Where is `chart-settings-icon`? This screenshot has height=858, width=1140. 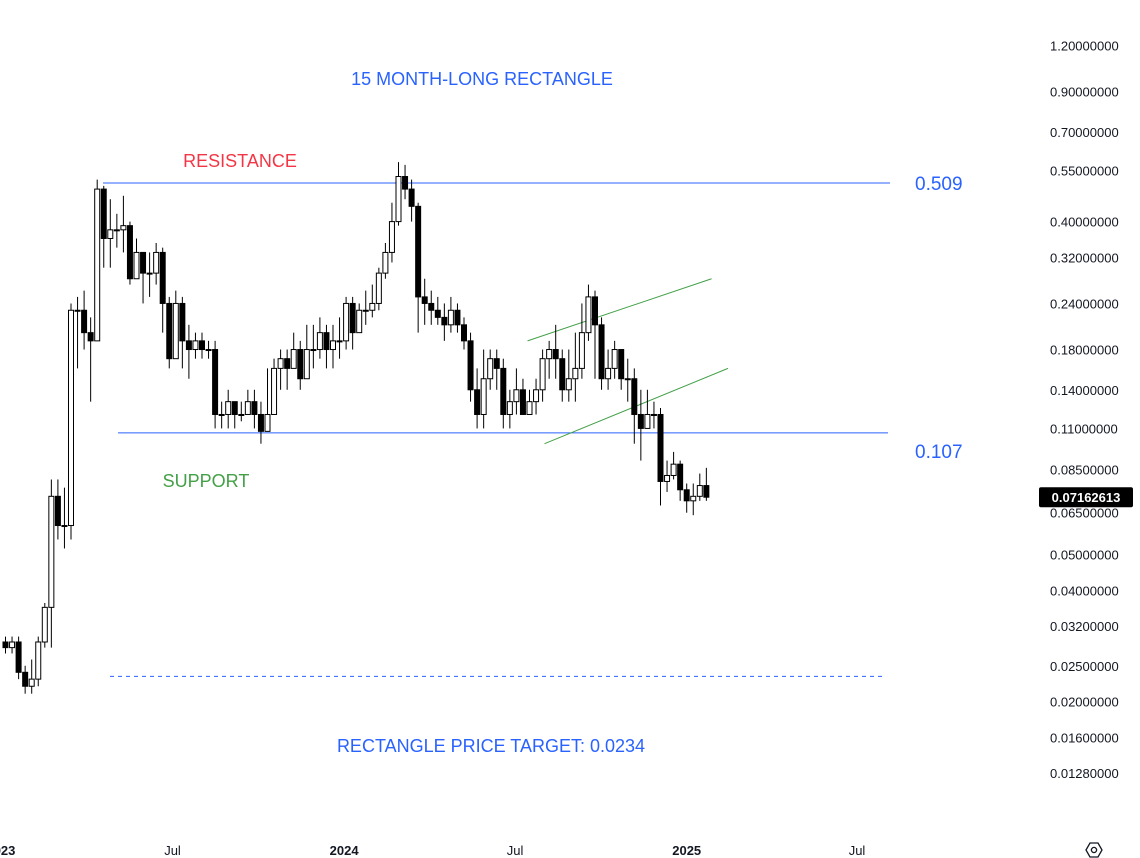
chart-settings-icon is located at coordinates (1094, 850).